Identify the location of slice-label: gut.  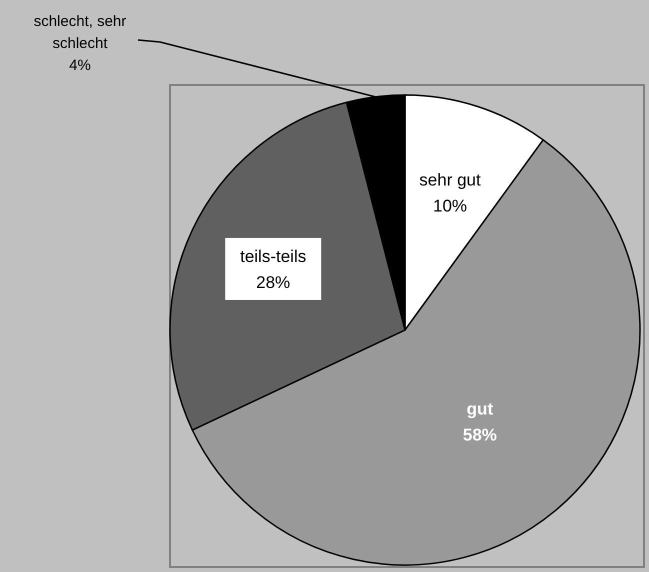
(480, 409).